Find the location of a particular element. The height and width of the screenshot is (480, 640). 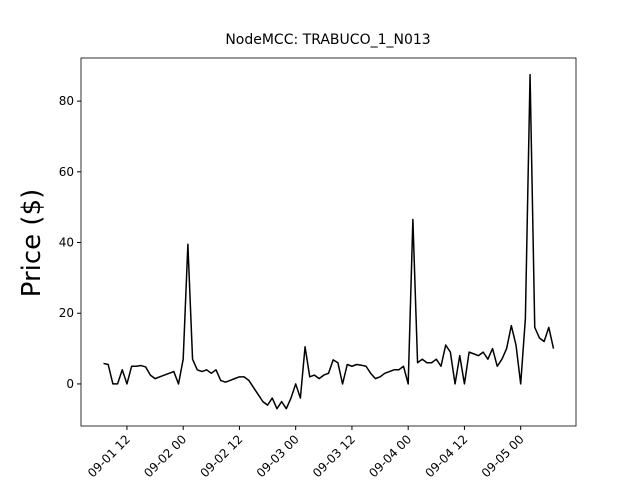

y-tick-label: 0 is located at coordinates (70, 384).